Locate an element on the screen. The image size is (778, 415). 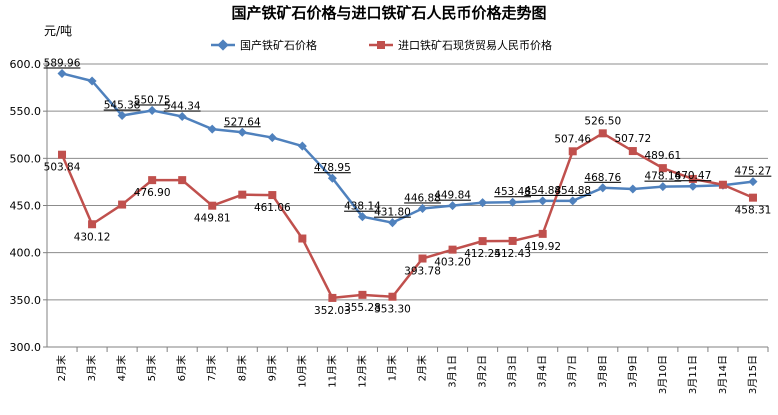
series-1-data-label-19: 507.72 is located at coordinates (632, 139).